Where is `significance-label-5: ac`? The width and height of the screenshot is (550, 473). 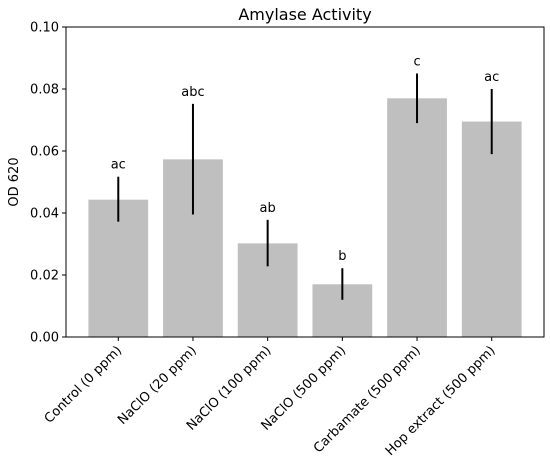
significance-label-5: ac is located at coordinates (491, 77).